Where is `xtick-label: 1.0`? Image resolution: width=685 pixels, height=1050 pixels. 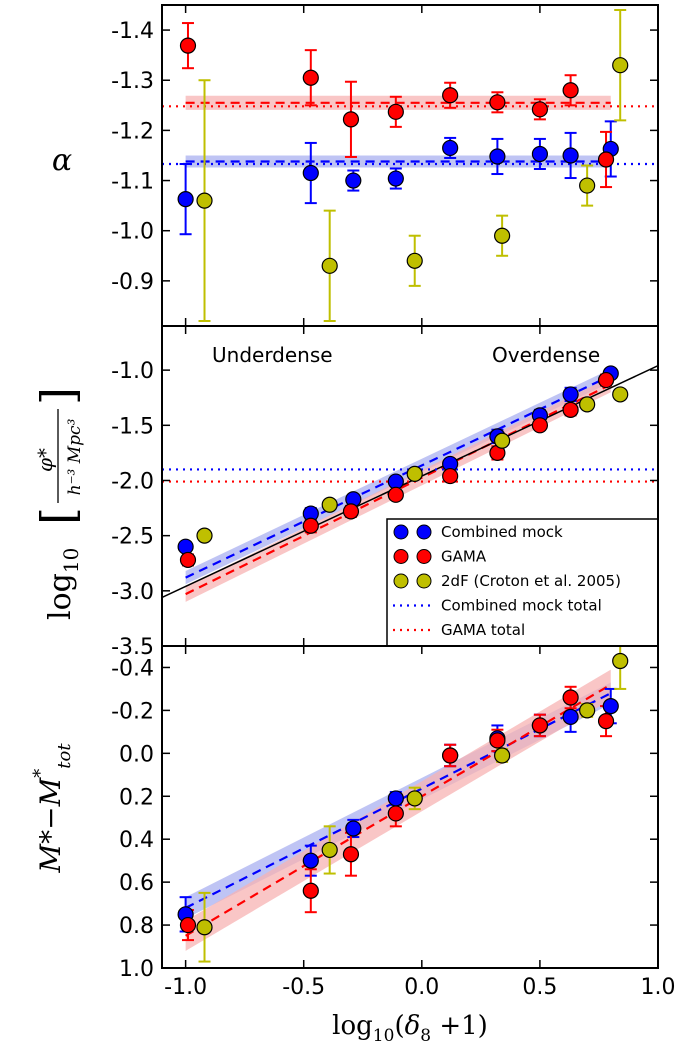 xtick-label: 1.0 is located at coordinates (658, 987).